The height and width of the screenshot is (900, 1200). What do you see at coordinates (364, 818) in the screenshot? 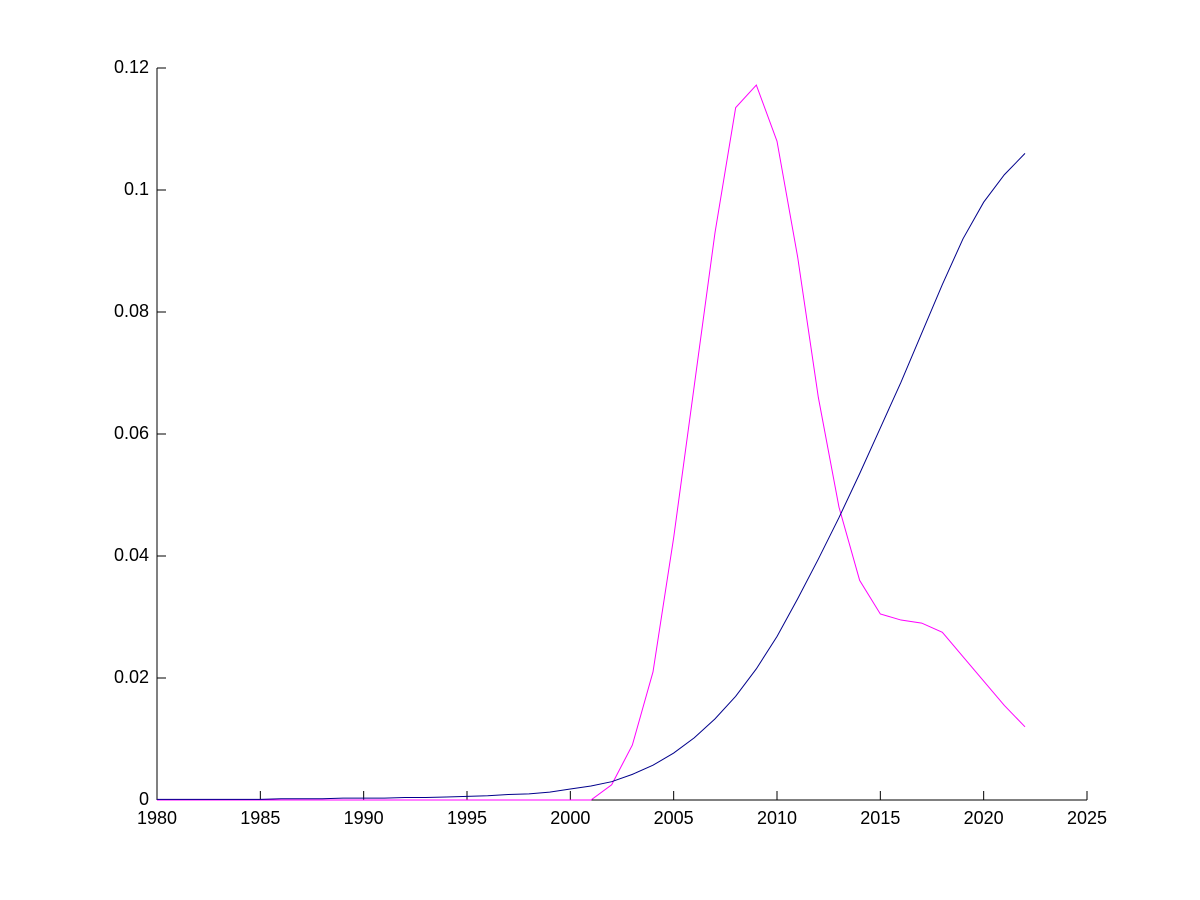
I see `x-tick-label: 1990` at bounding box center [364, 818].